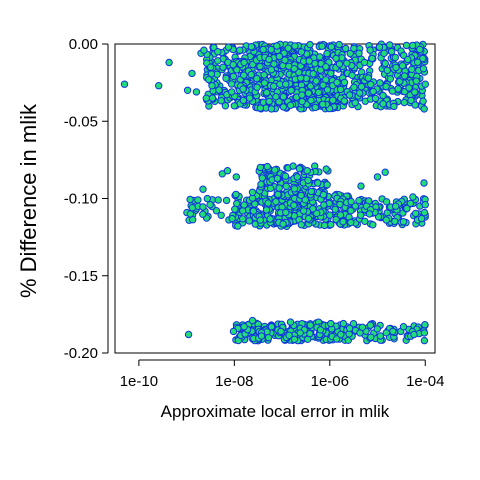  Describe the element at coordinates (425, 381) in the screenshot. I see `x-tick-label: 1e-04` at that location.